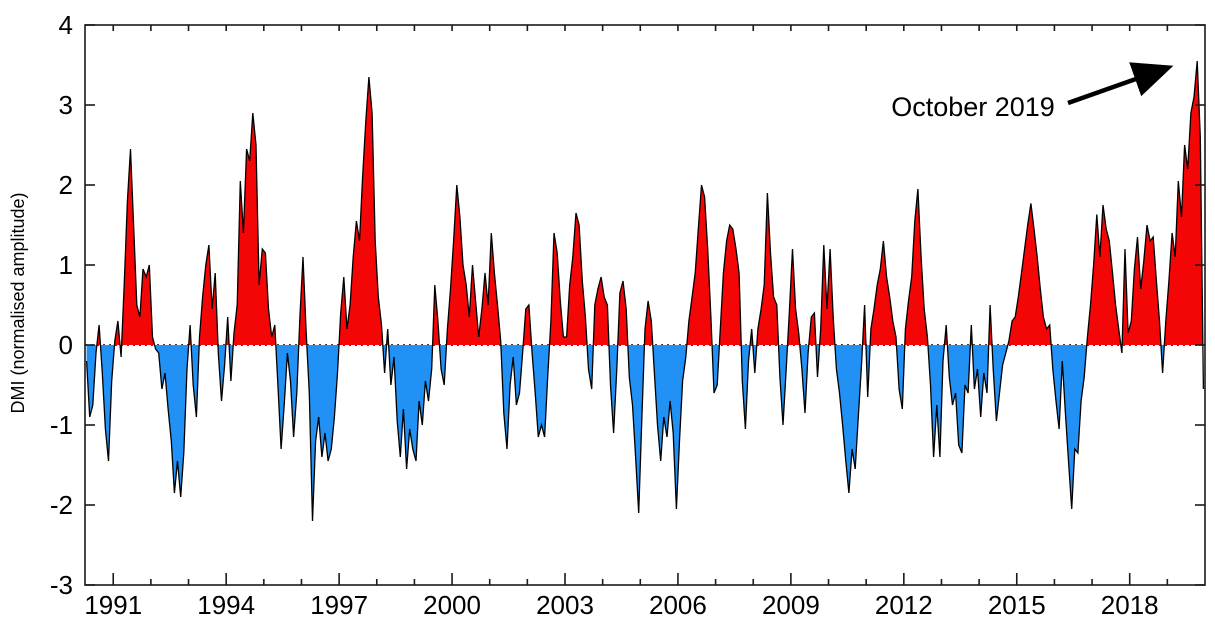 Image resolution: width=1215 pixels, height=627 pixels. Describe the element at coordinates (226, 605) in the screenshot. I see `x-tick-label: 1994` at that location.